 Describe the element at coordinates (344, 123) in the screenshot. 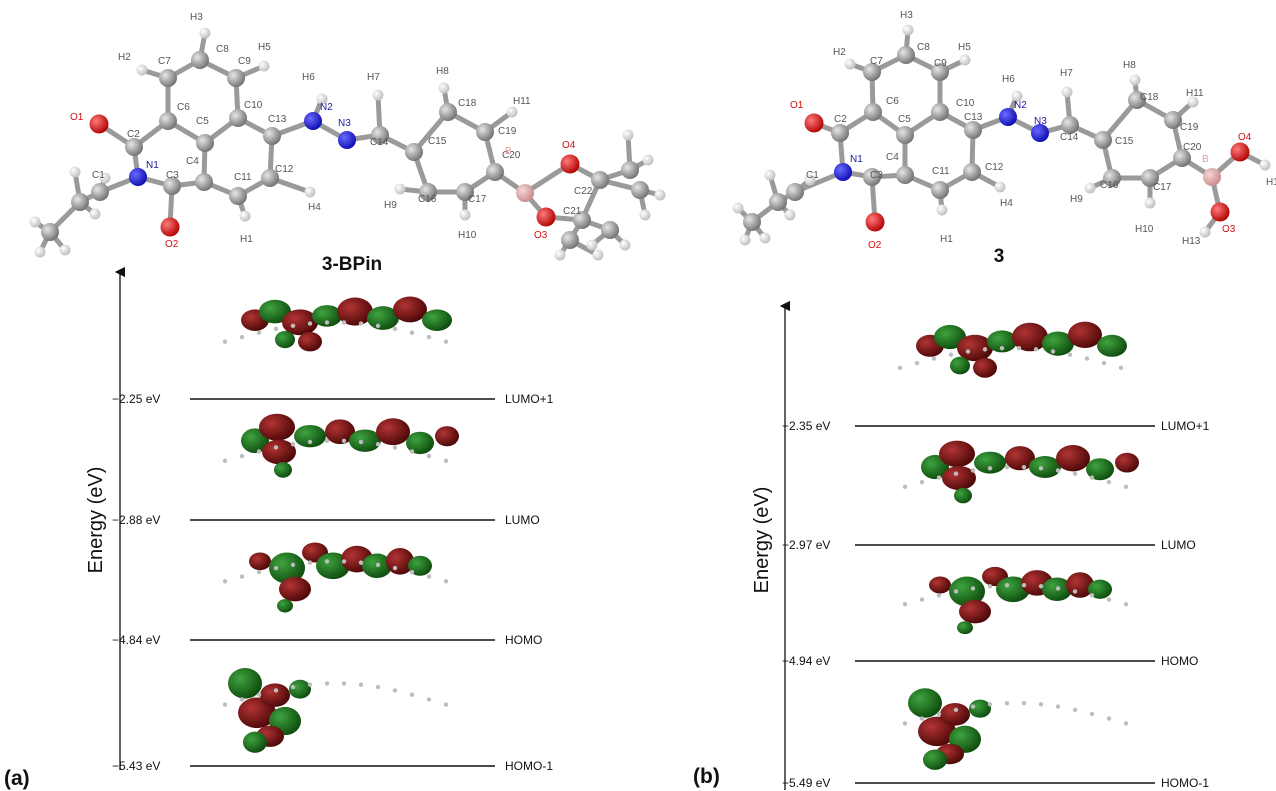

I see `atom-label: N3` at that location.